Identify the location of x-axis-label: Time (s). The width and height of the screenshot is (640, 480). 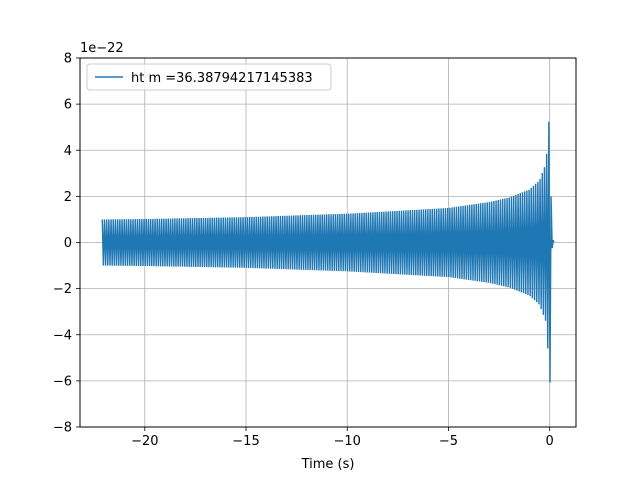
(328, 464).